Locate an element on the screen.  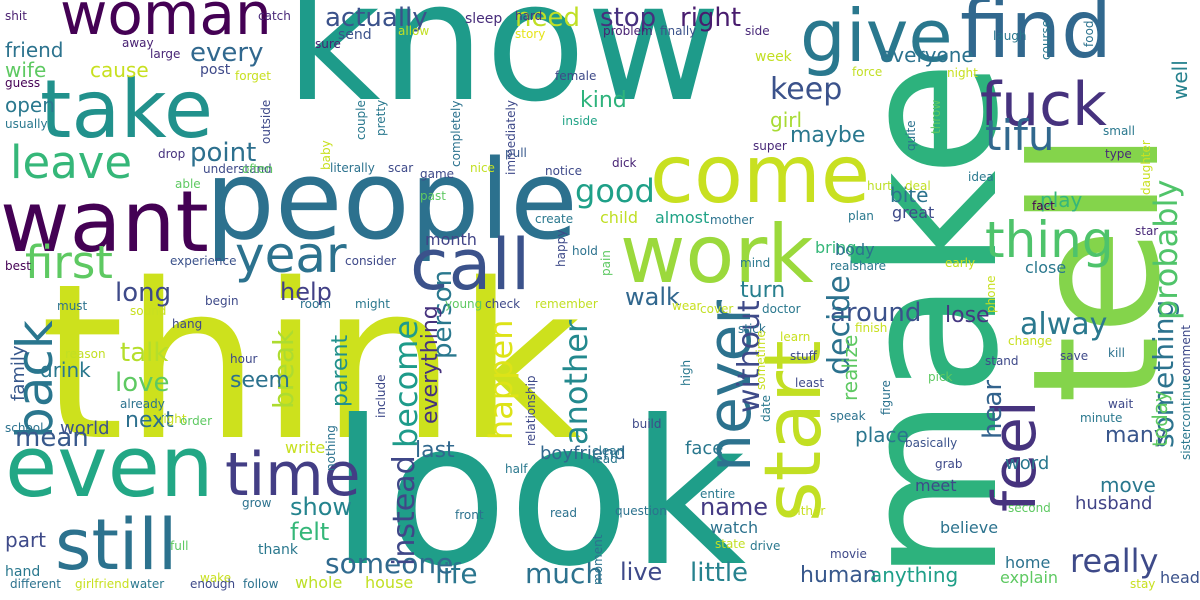
word-doctor: doctor is located at coordinates (781, 309).